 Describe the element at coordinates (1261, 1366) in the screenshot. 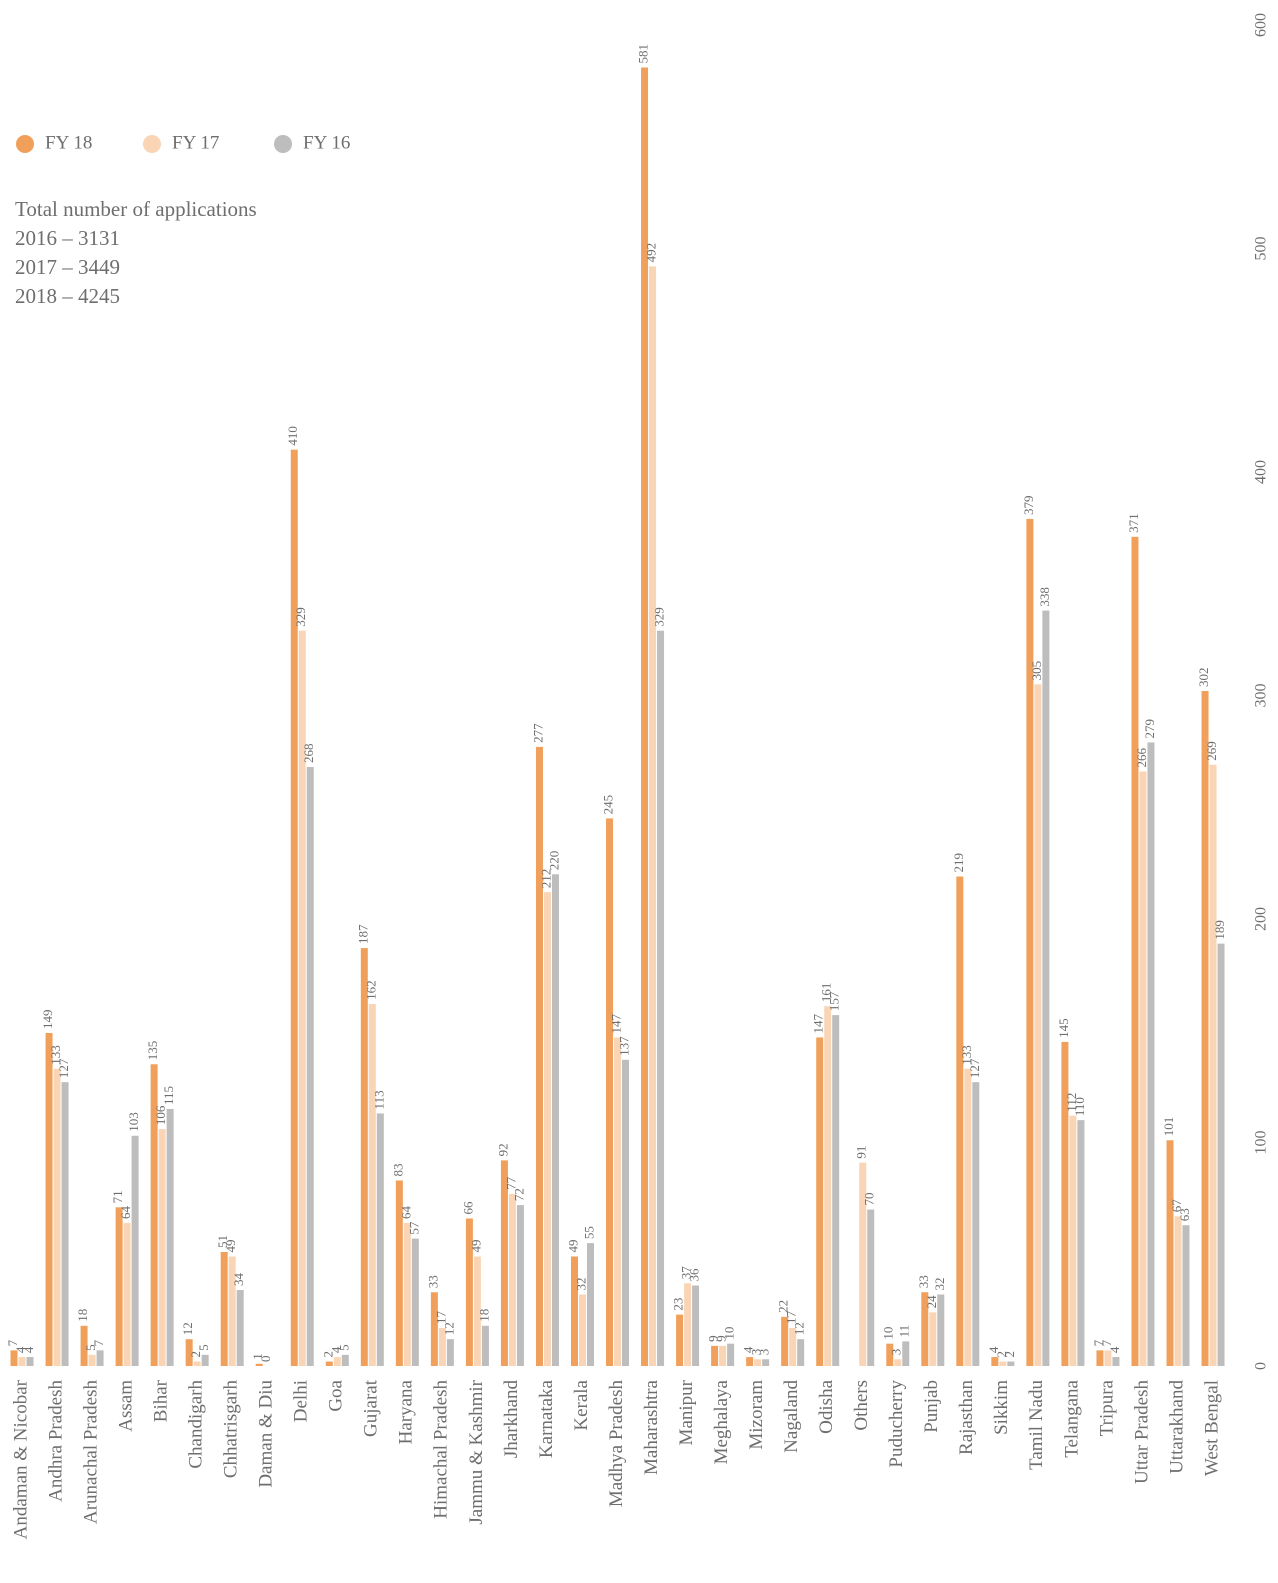

I see `y-tick-label: 0` at that location.